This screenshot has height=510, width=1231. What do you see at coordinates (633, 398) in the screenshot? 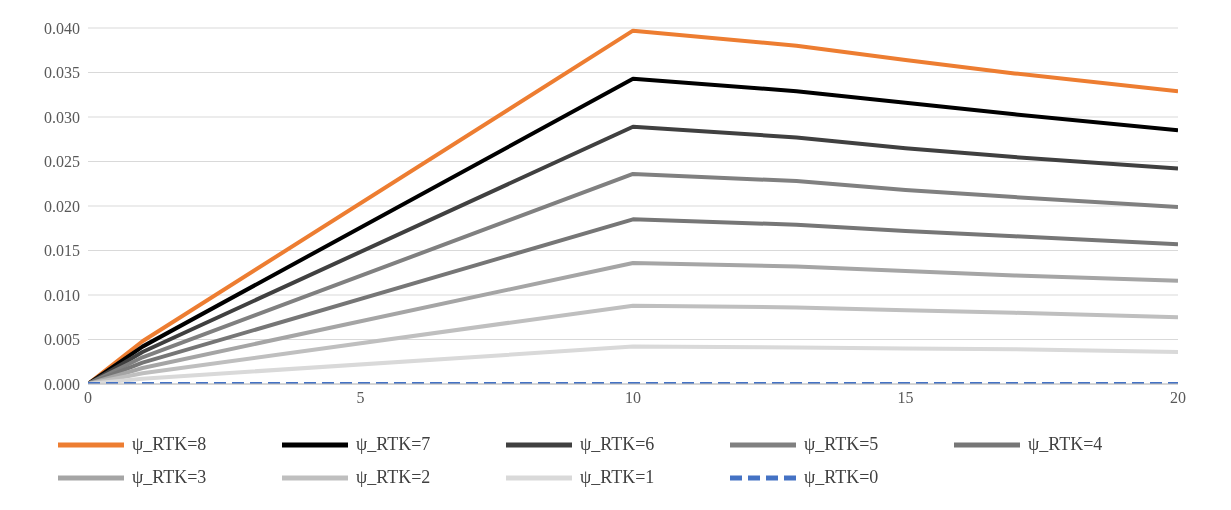
I see `x-tick-label: 10` at bounding box center [633, 398].